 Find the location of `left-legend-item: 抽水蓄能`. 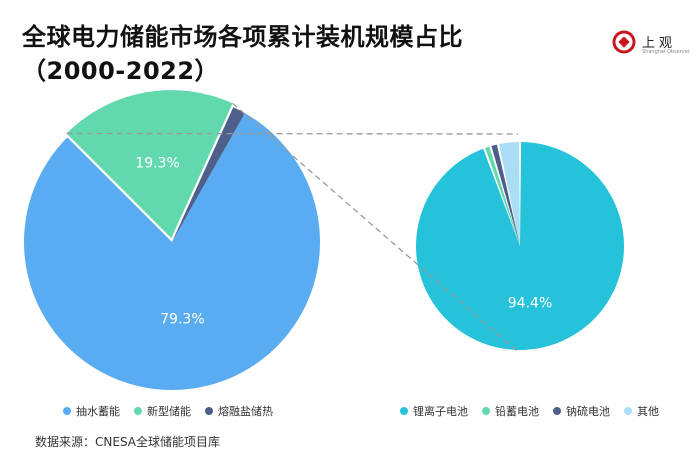

left-legend-item: 抽水蓄能 is located at coordinates (91, 411).